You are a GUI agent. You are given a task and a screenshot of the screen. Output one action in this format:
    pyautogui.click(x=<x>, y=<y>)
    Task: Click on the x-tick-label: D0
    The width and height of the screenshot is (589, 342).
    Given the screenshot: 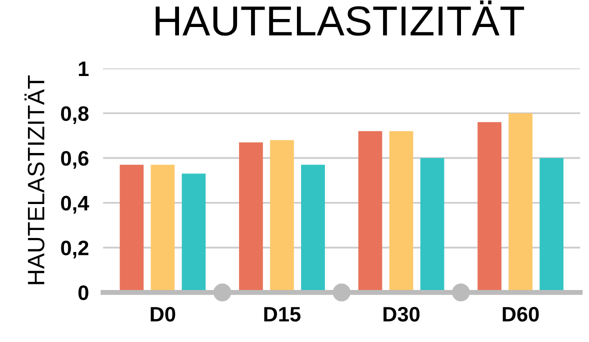 What is the action you would take?
    pyautogui.click(x=163, y=314)
    